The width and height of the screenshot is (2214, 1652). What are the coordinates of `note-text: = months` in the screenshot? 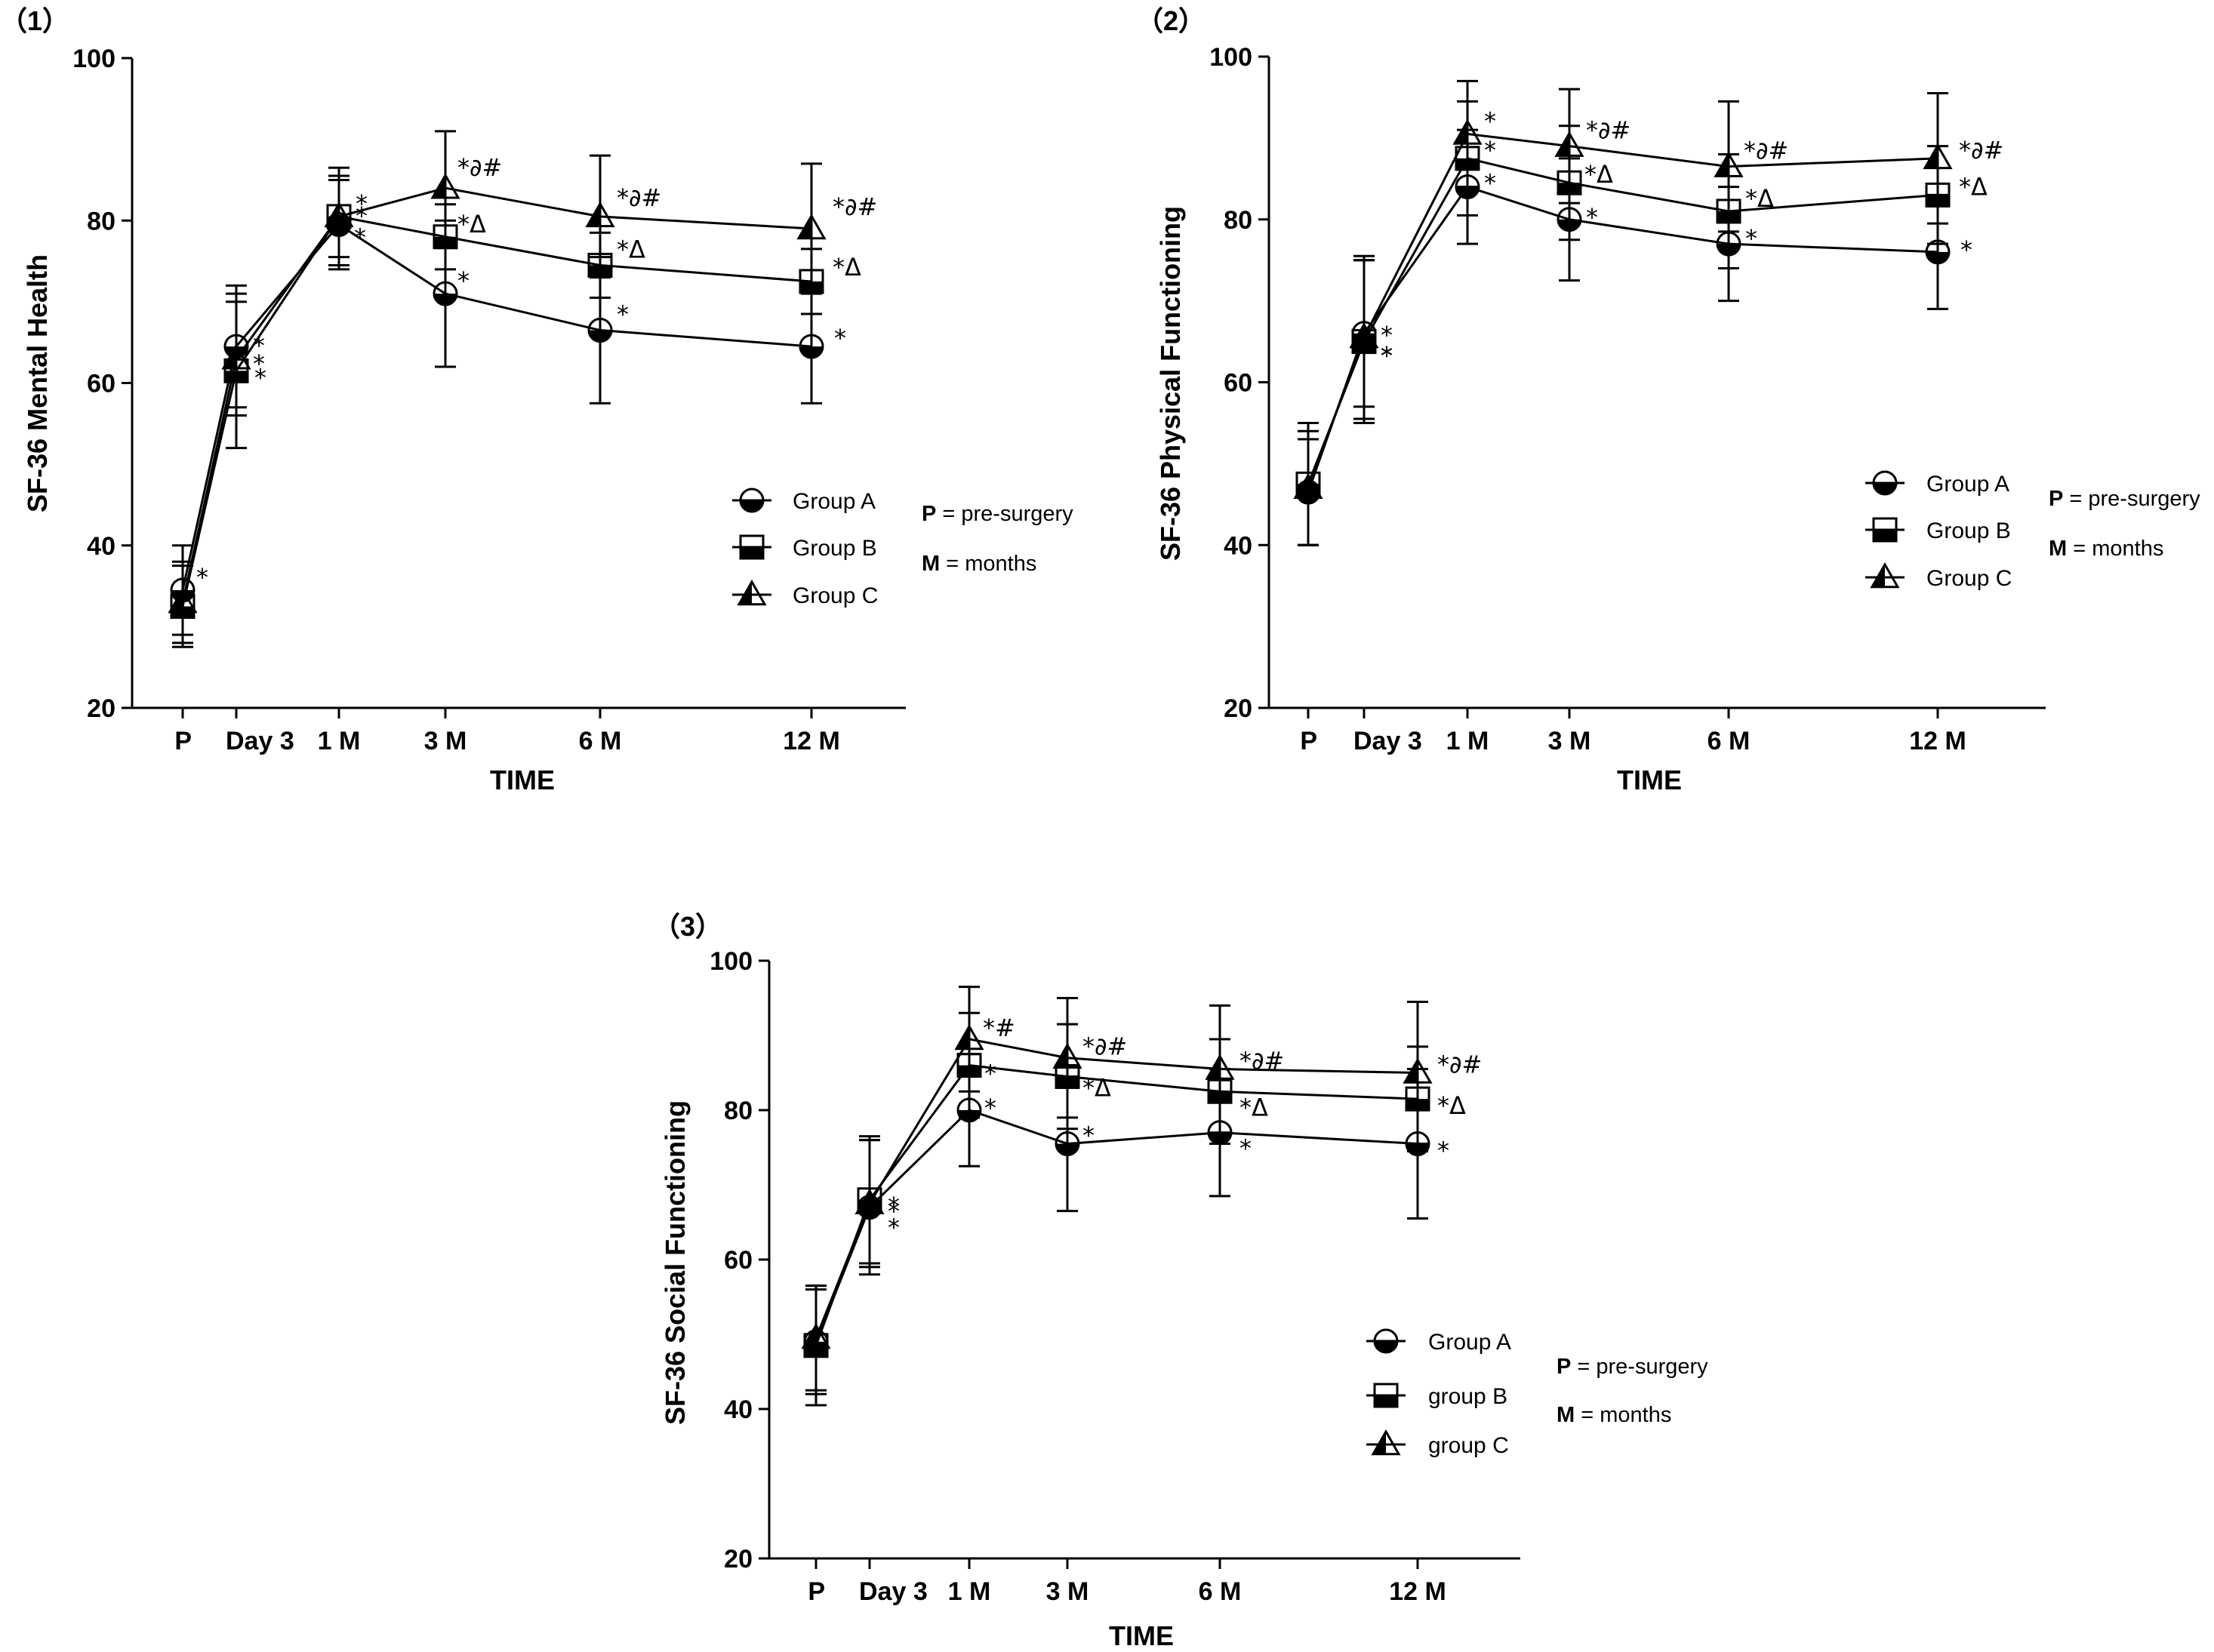 It's located at (1623, 1415).